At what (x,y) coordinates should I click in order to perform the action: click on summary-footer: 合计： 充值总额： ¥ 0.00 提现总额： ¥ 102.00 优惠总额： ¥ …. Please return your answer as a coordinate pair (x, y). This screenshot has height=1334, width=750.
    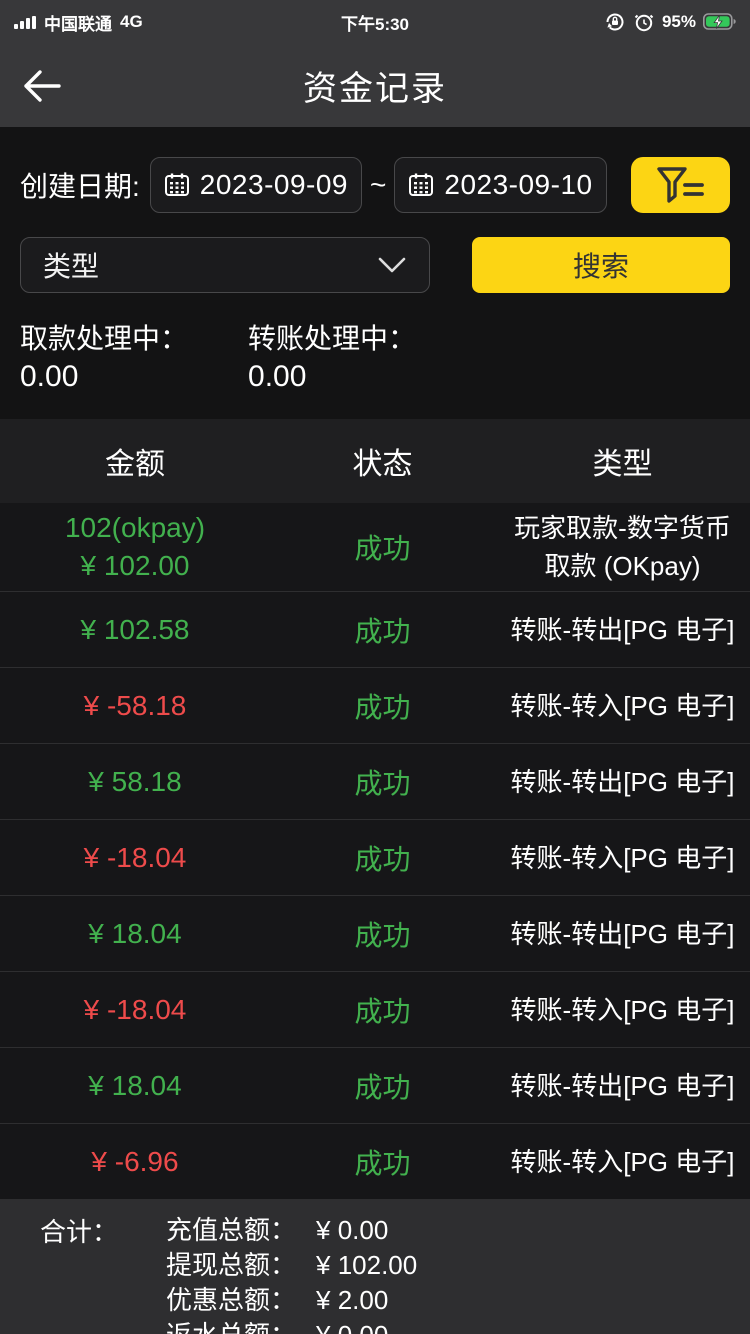
    Looking at the image, I should click on (375, 1266).